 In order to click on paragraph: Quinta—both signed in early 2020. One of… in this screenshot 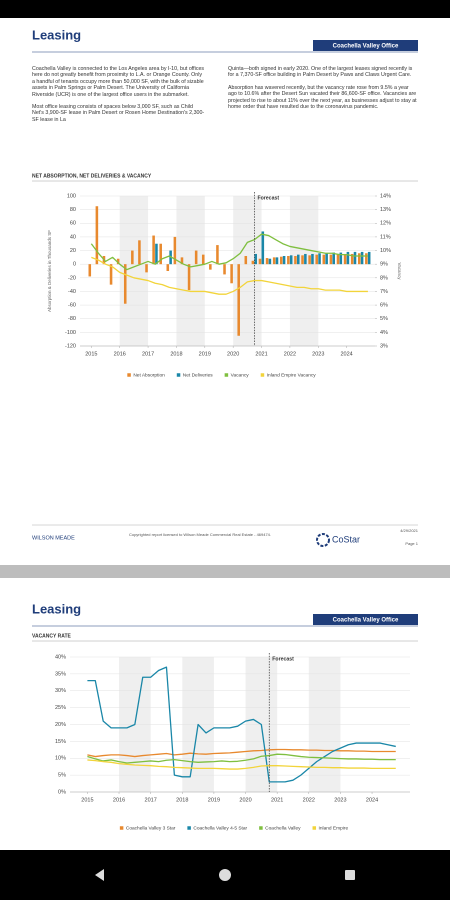, I will do `click(320, 72)`.